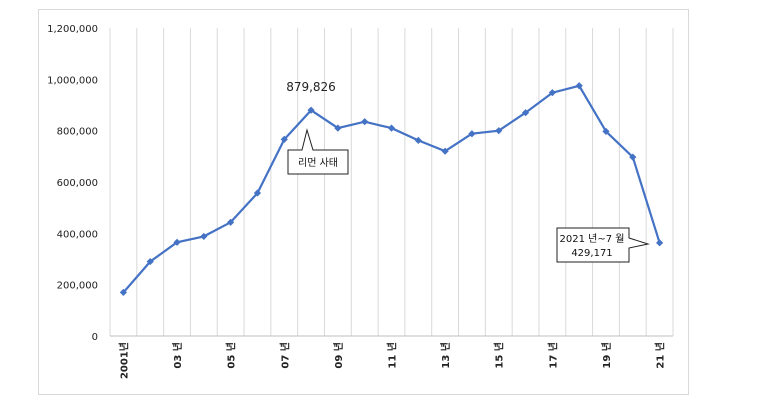 The width and height of the screenshot is (760, 401). I want to click on x-tick-label: 03 년, so click(177, 355).